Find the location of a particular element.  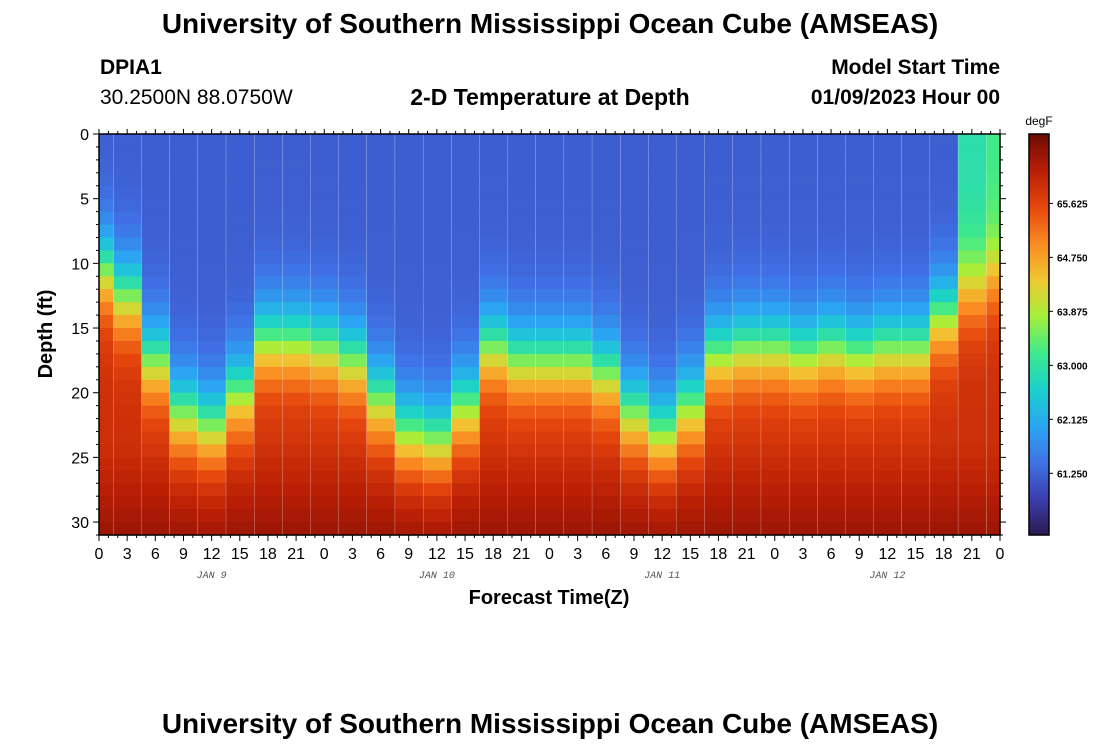

colorbar: 61.250 62.125 63.000 63.875 64.750 65.625 degF is located at coordinates (1056, 325).